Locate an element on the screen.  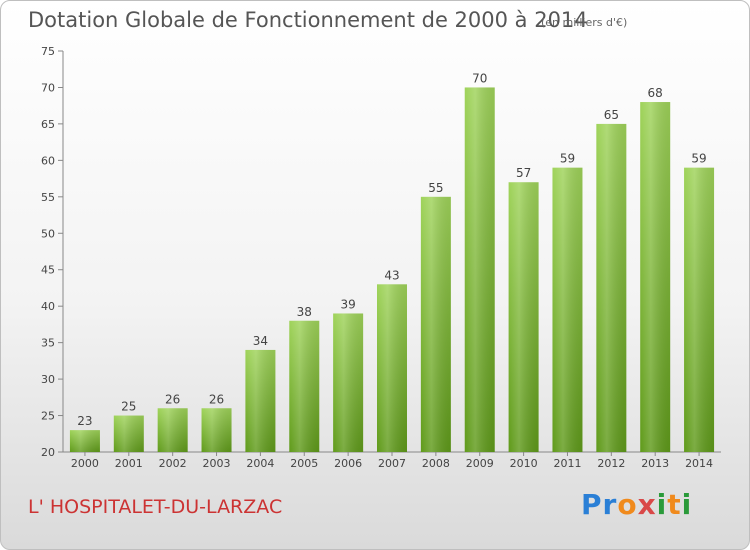
y-tick-label: 65 is located at coordinates (48, 124).